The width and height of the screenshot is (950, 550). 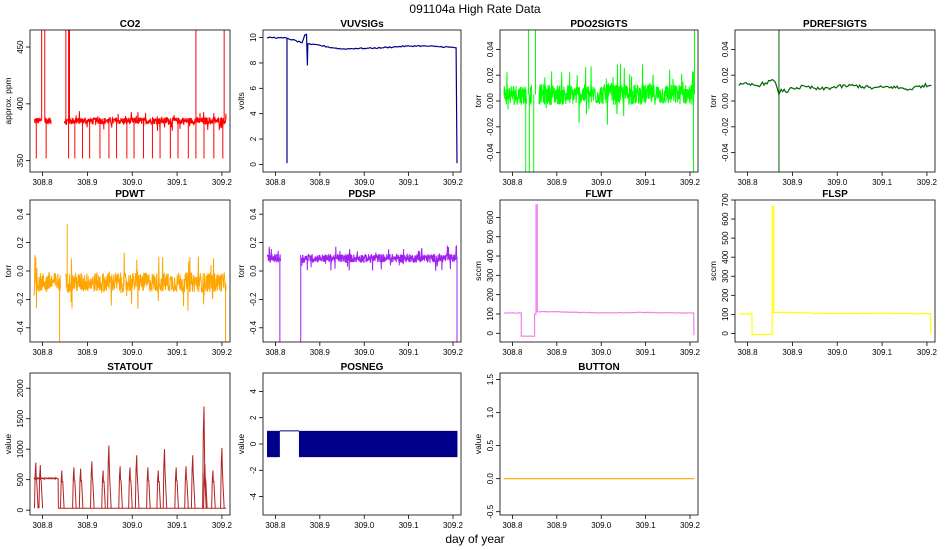 I want to click on y-tick-label: -0.5, so click(x=490, y=511).